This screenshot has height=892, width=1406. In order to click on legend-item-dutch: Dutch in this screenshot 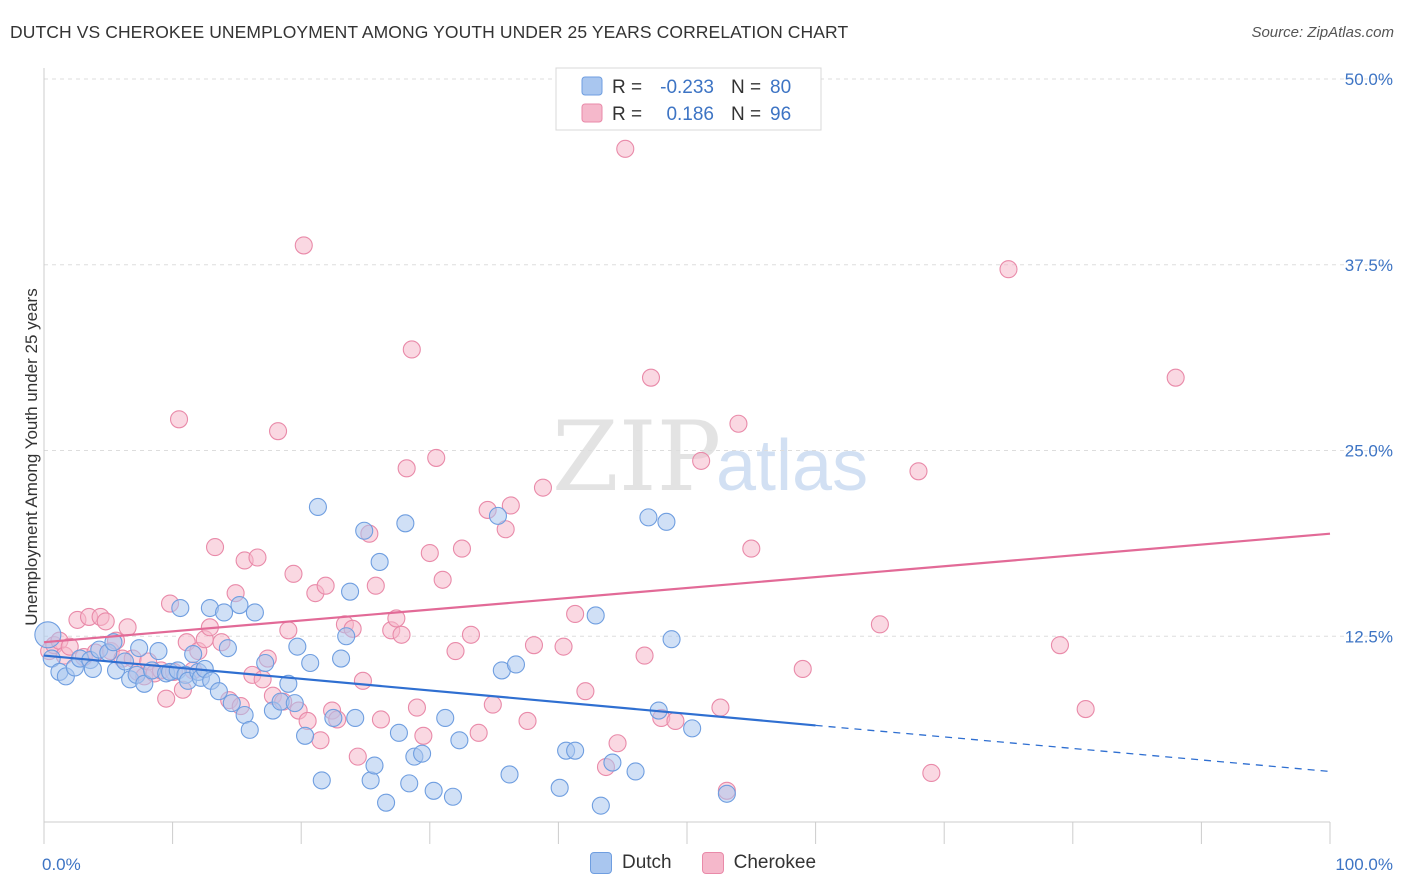, I will do `click(630, 863)`.